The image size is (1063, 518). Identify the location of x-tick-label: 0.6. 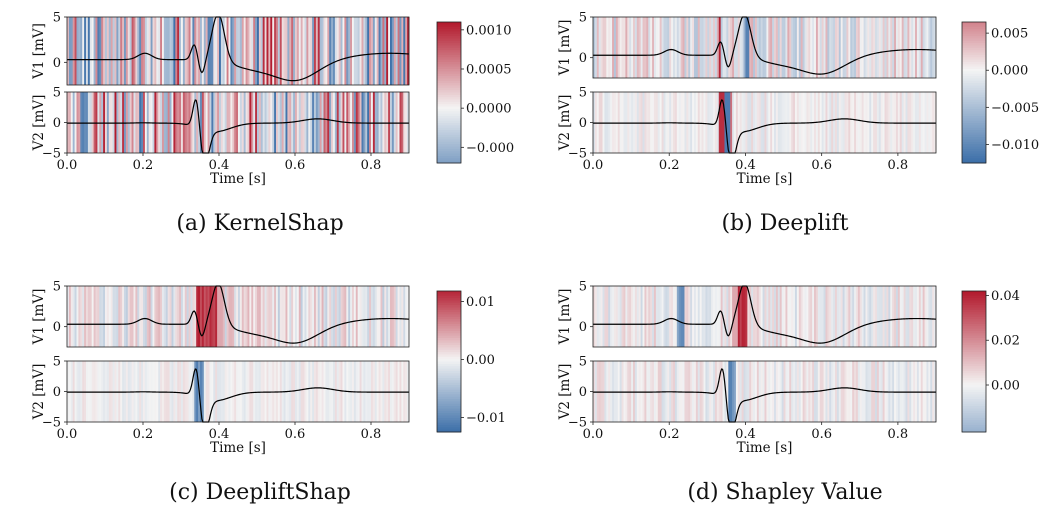
(295, 165).